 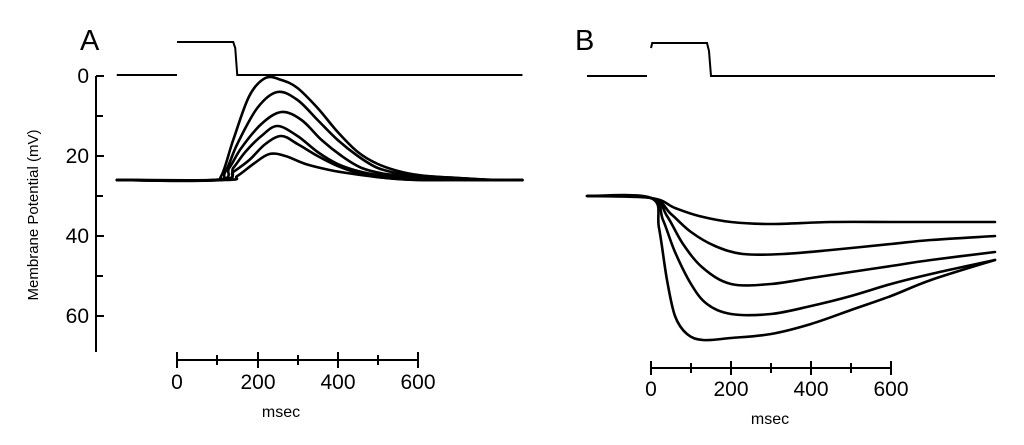 What do you see at coordinates (584, 41) in the screenshot?
I see `panel-b-letter: B` at bounding box center [584, 41].